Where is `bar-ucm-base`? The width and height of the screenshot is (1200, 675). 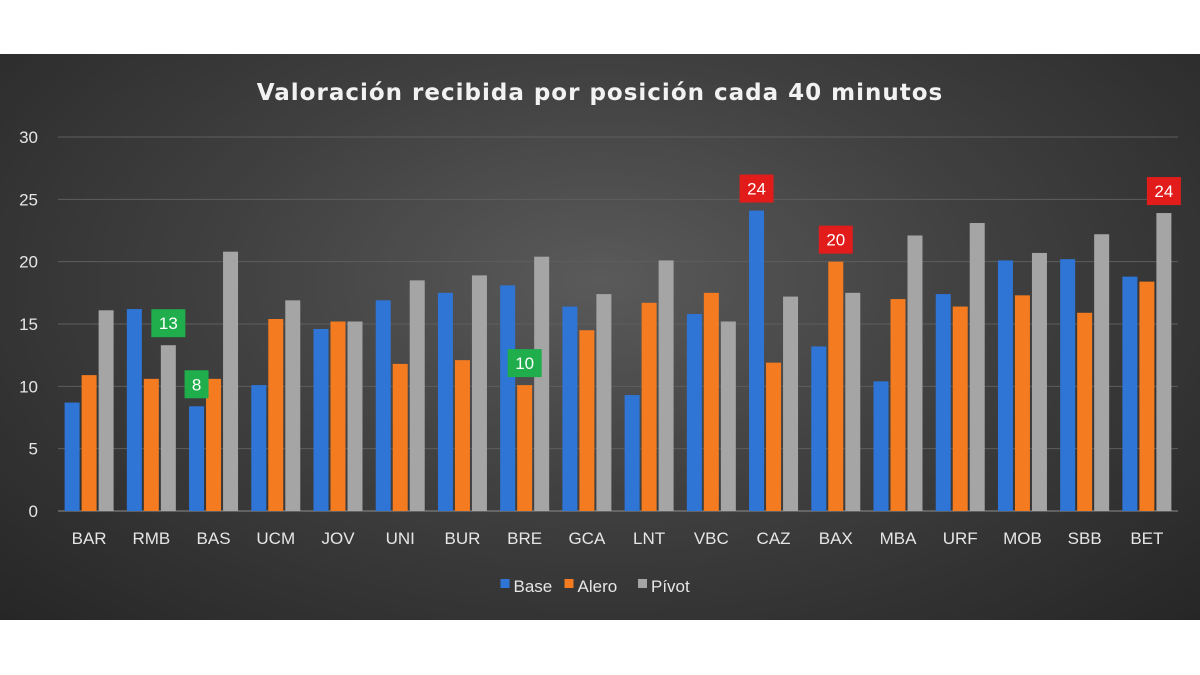
bar-ucm-base is located at coordinates (259, 448).